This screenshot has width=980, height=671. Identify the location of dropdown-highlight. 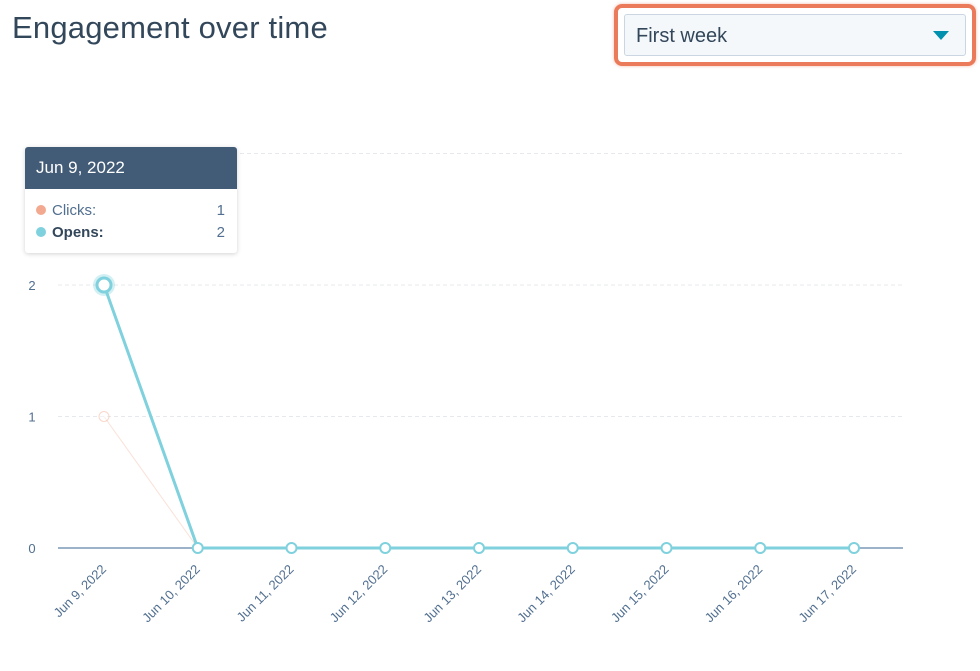
(795, 35).